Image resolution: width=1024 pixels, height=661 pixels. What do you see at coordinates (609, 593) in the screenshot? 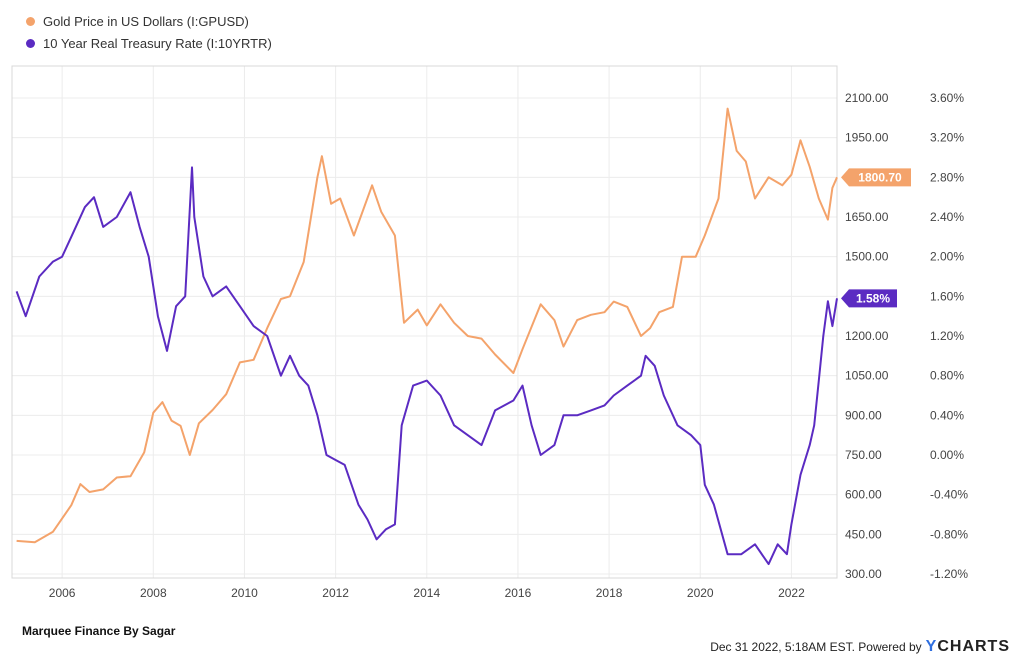
I see `x-tick-label: 2018` at bounding box center [609, 593].